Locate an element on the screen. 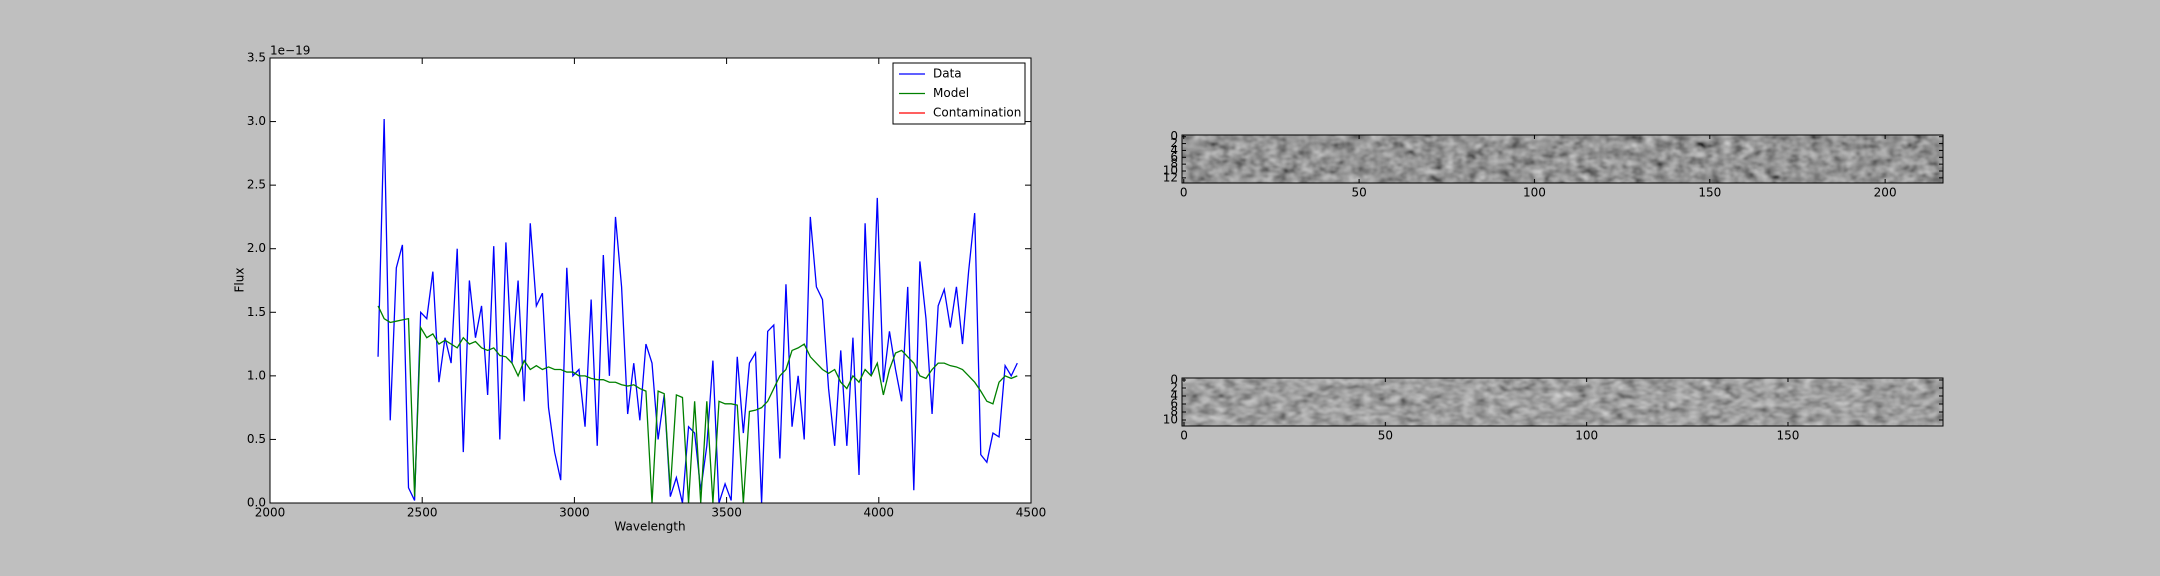 This screenshot has height=576, width=2160. x-tick-label: 3500 is located at coordinates (726, 513).